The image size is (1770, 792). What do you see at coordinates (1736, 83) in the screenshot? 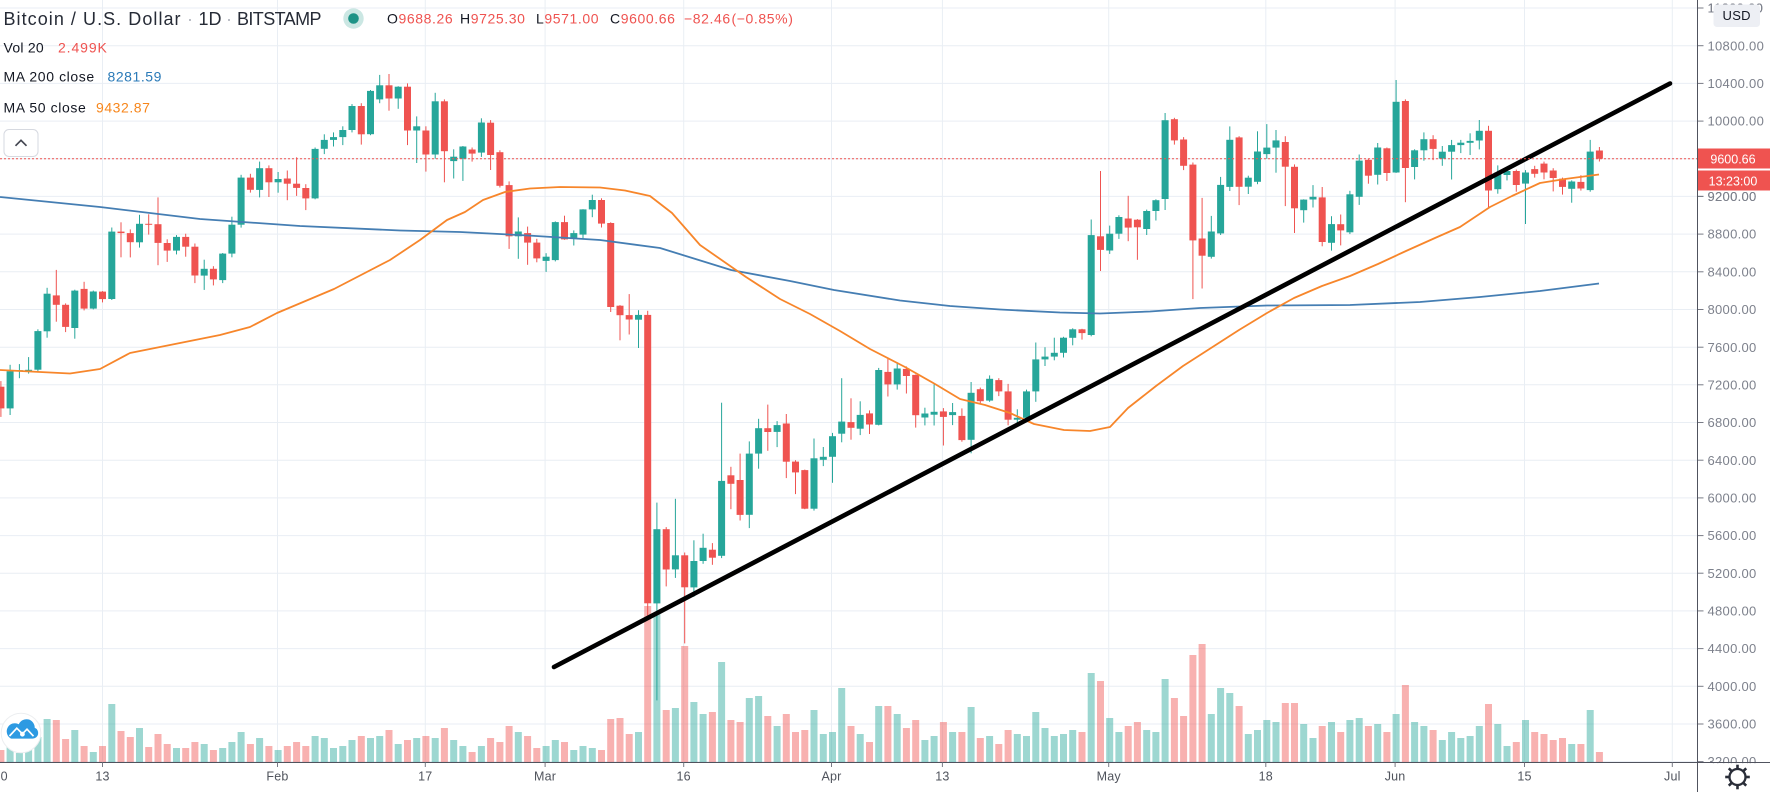
I see `svg-text: 10400.00` at bounding box center [1736, 83].